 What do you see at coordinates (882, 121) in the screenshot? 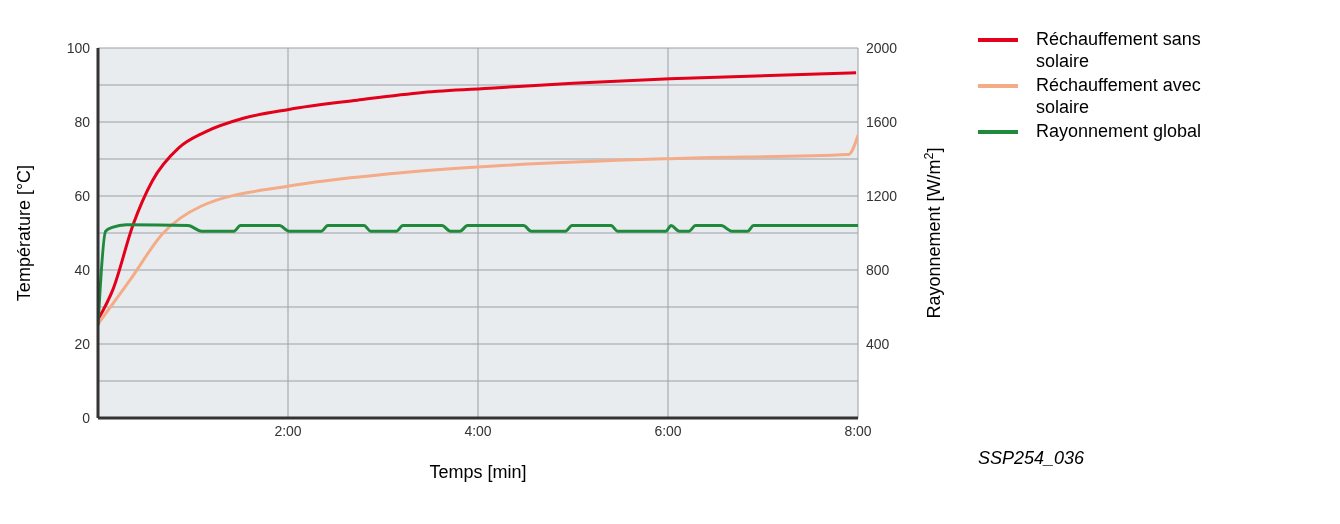
I see `y2-tick-label: 1600` at bounding box center [882, 121].